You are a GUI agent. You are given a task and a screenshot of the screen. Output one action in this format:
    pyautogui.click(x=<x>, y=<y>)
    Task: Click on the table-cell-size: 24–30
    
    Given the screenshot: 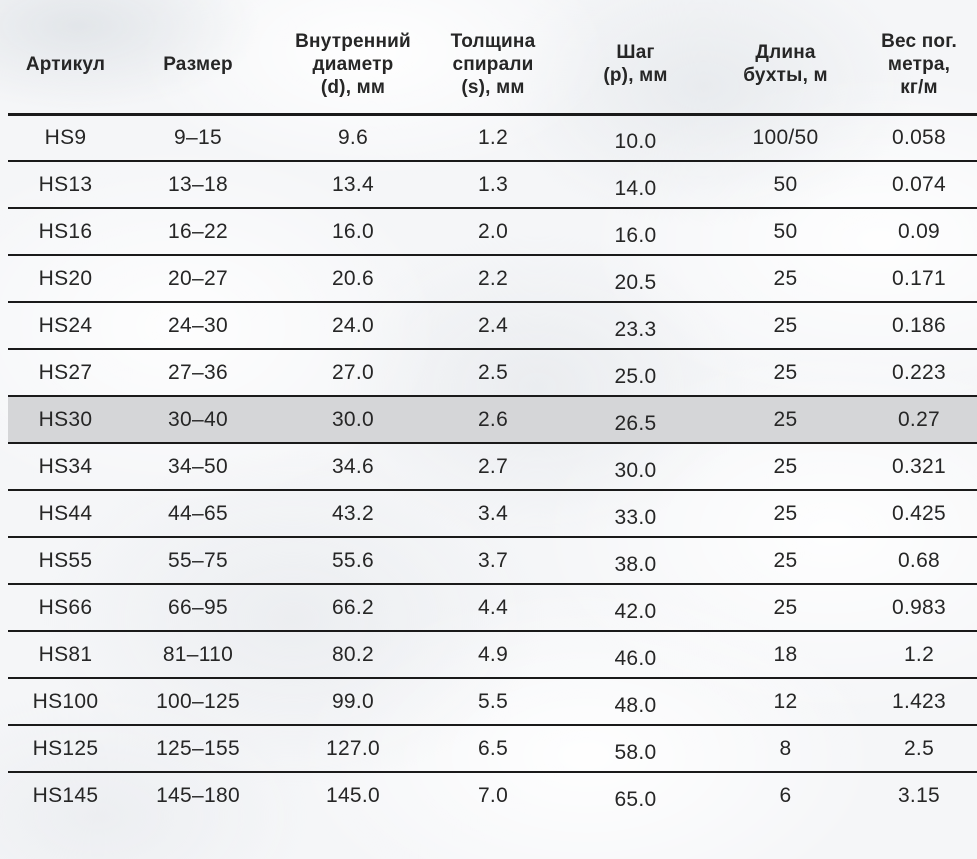 What is the action you would take?
    pyautogui.click(x=198, y=326)
    